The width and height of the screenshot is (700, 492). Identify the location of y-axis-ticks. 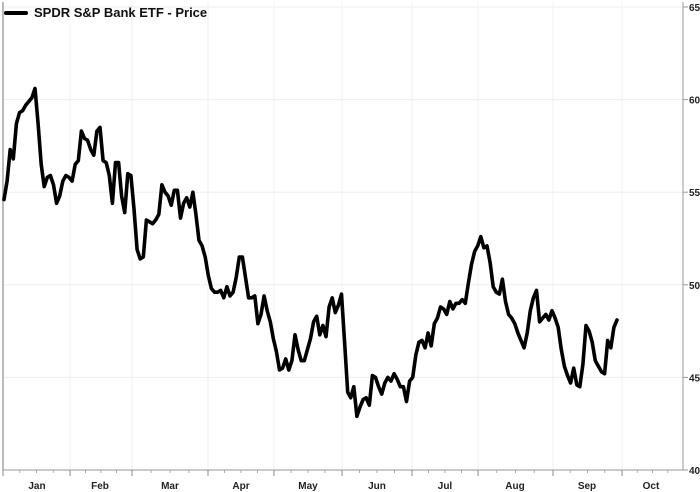
(685, 238).